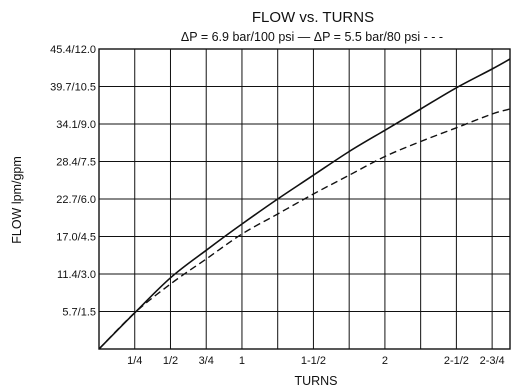 Image resolution: width=525 pixels, height=389 pixels. I want to click on x-tick-label-4: 1-1/2, so click(313, 361).